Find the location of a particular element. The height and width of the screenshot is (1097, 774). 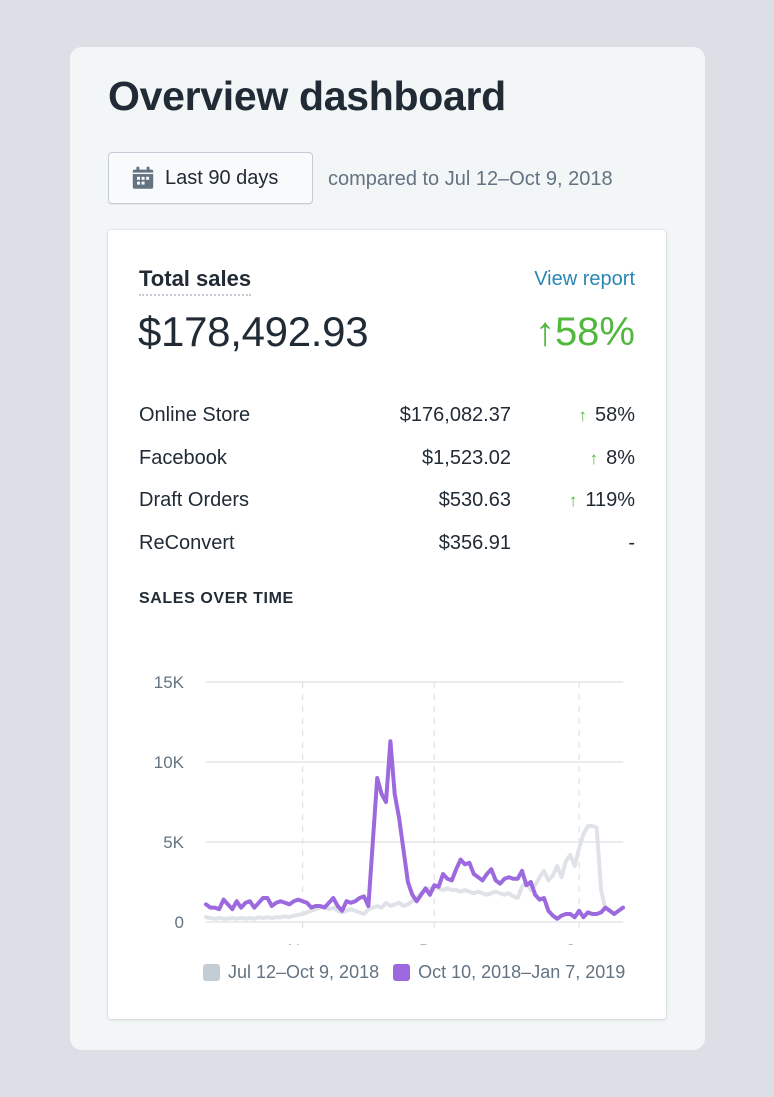

channel-change: ↑ 58% is located at coordinates (606, 415).